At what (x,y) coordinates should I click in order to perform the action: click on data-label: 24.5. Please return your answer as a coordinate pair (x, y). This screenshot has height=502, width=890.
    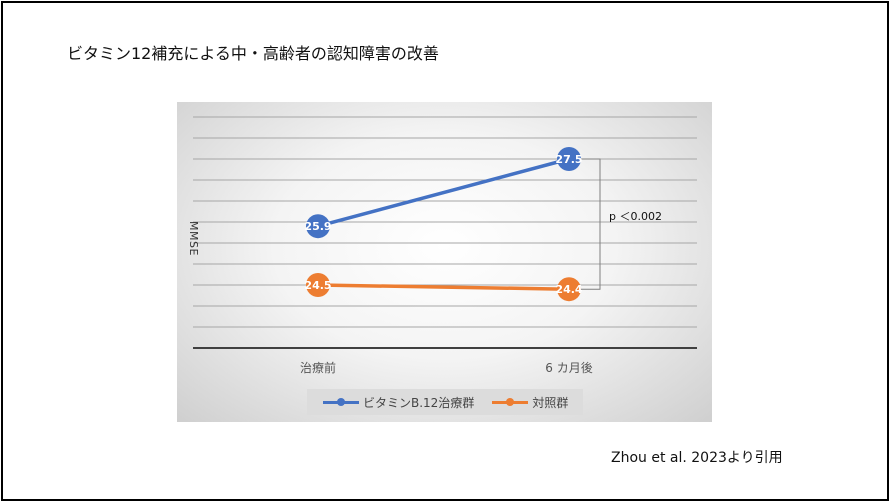
    Looking at the image, I should click on (317, 285).